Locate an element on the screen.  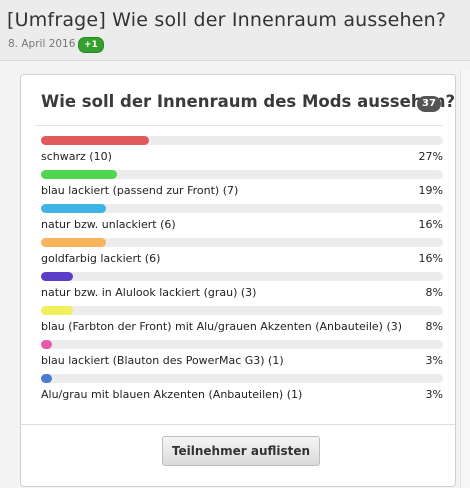
option-label: schwarz (10) is located at coordinates (76, 156).